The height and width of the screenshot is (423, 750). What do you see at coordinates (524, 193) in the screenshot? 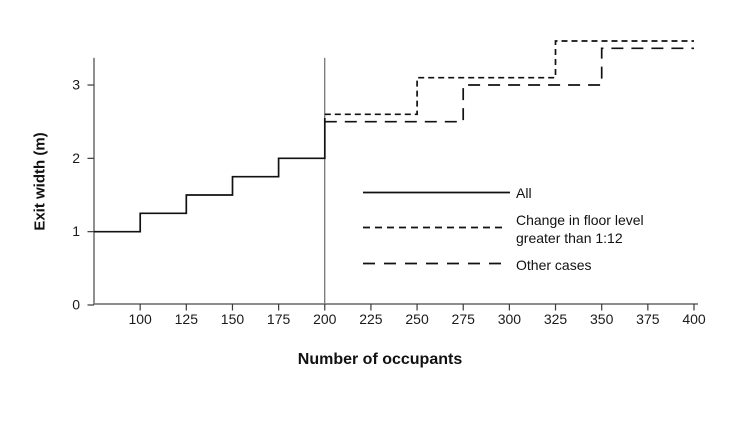
I see `legend-label-all: All` at bounding box center [524, 193].